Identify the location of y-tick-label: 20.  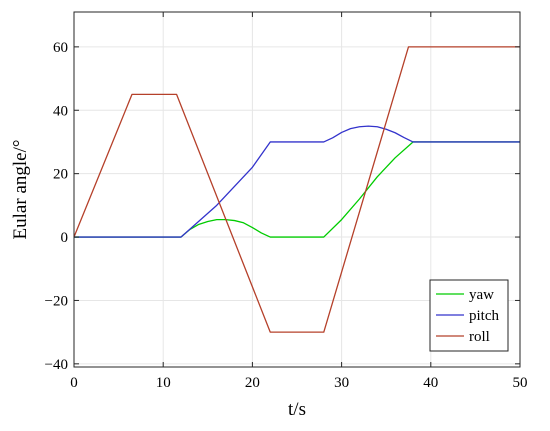
(60, 175).